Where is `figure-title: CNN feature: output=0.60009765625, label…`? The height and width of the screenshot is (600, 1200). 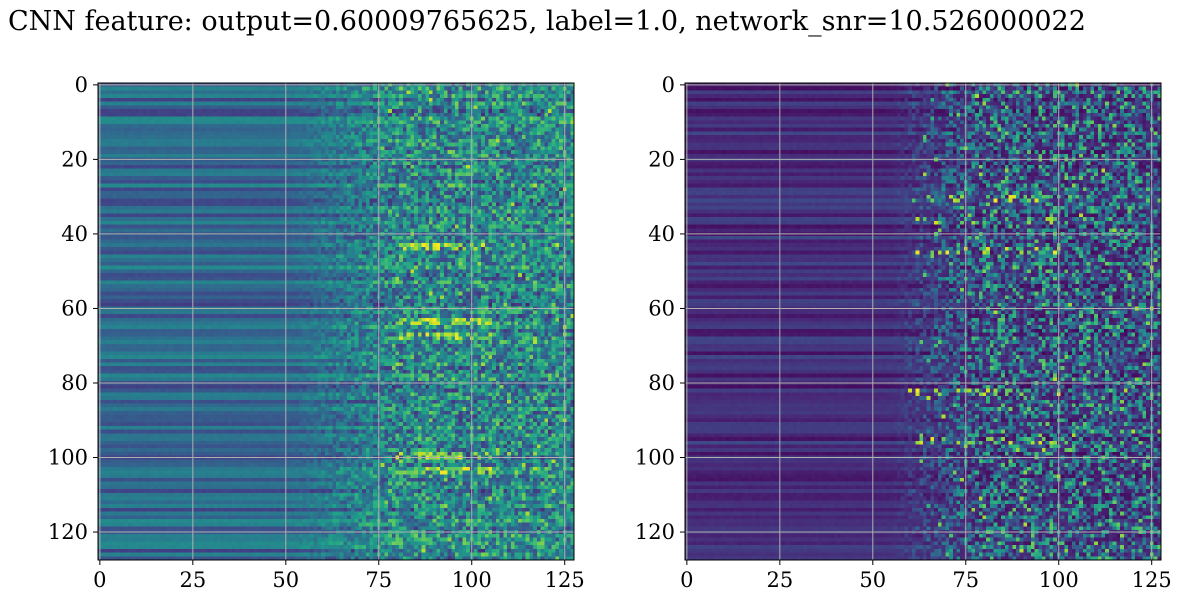
figure-title: CNN feature: output=0.60009765625, label… is located at coordinates (547, 21).